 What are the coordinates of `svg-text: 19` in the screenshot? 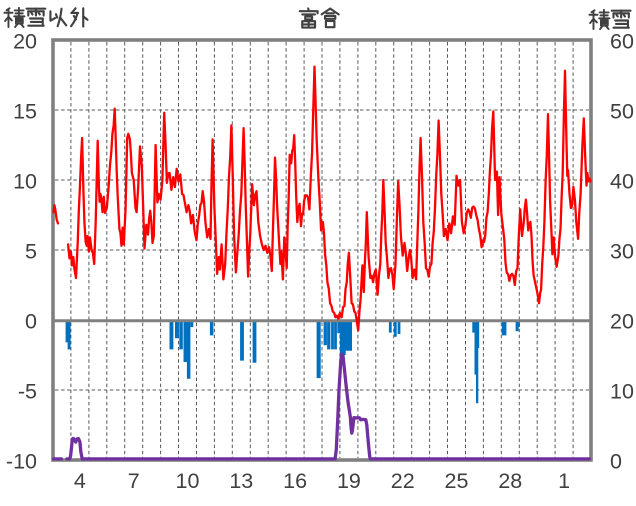 It's located at (349, 481).